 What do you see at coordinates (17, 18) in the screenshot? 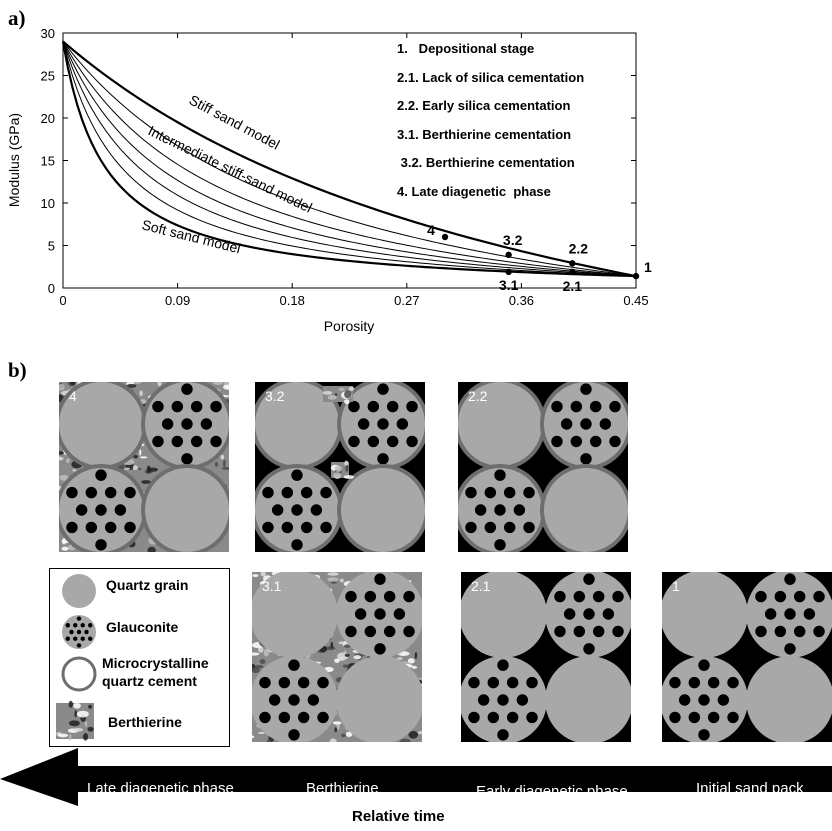
I see `panel-a-label: a)` at bounding box center [17, 18].